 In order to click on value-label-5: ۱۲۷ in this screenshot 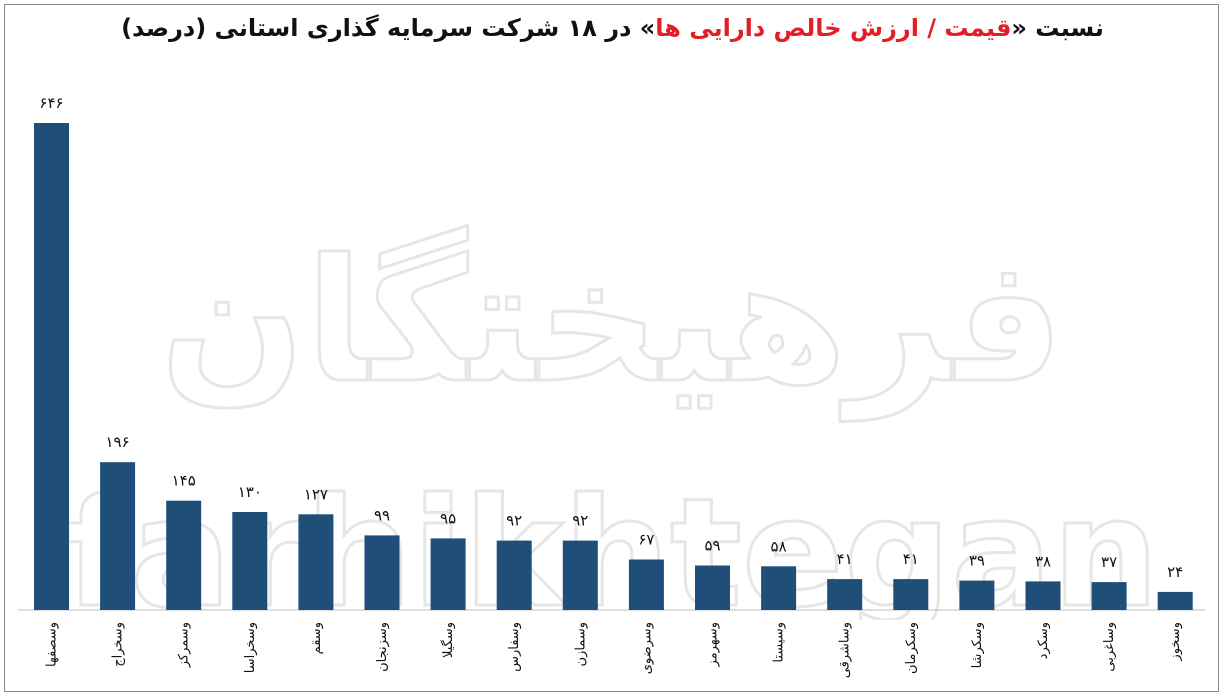, I will do `click(316, 494)`.